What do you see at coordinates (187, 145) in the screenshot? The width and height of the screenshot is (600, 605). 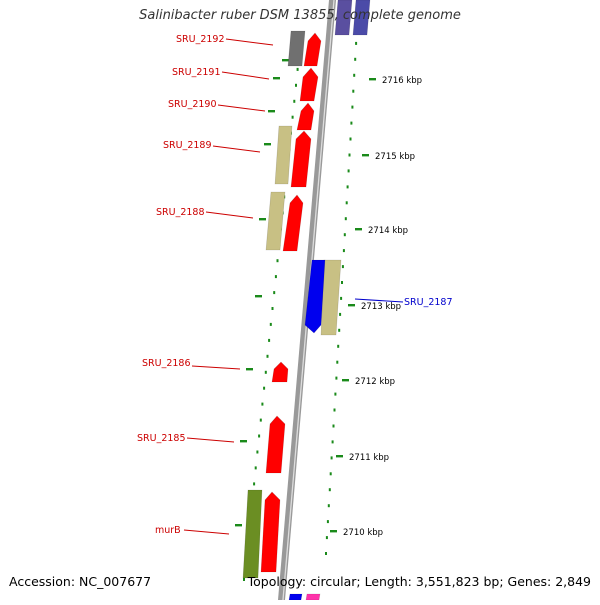 I see `gene-label: SRU_2189` at bounding box center [187, 145].